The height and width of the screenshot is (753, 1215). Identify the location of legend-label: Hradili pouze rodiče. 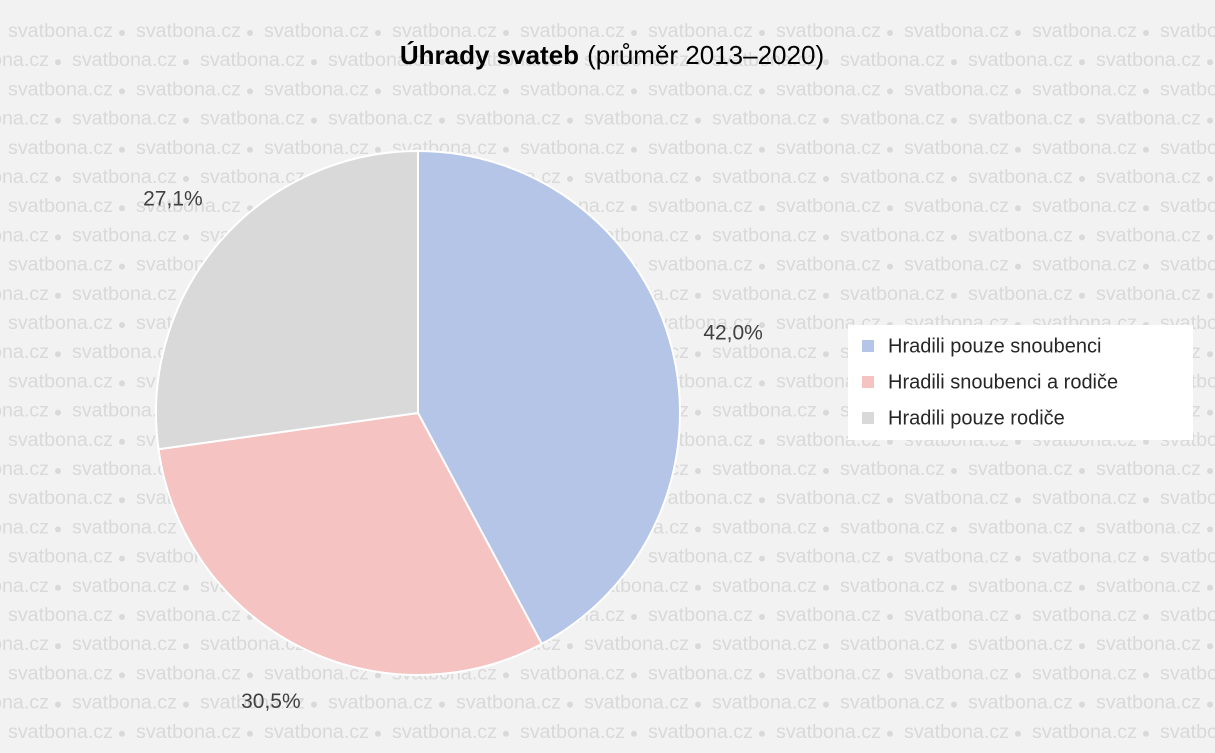
(976, 418).